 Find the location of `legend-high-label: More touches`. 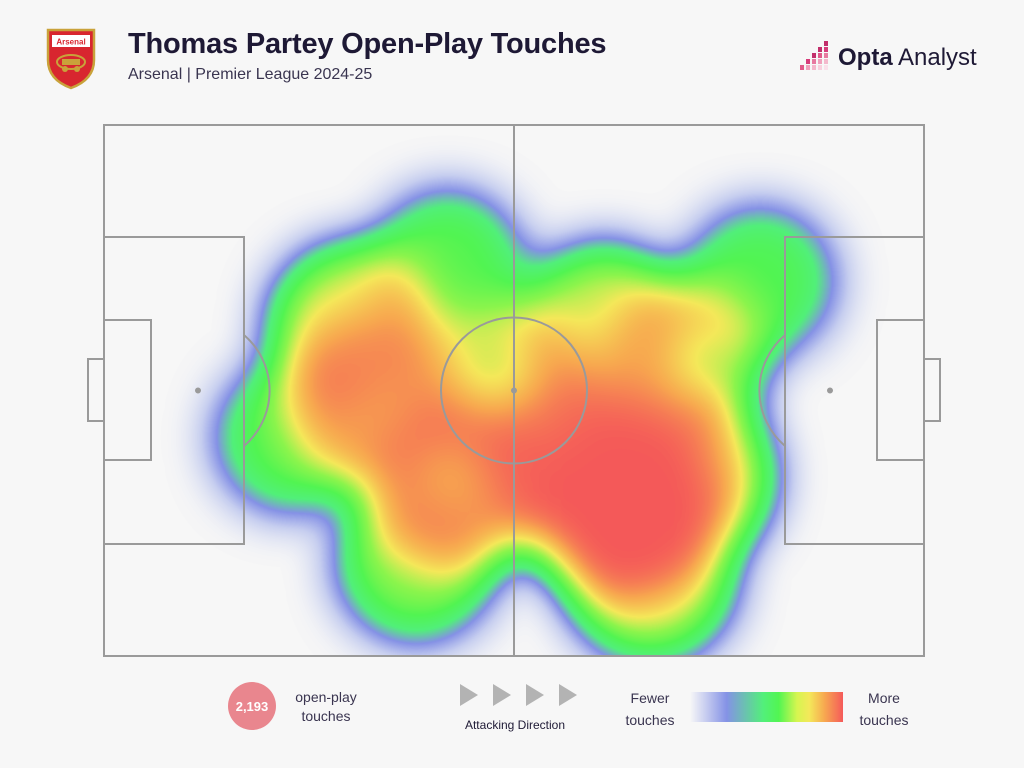

legend-high-label: More touches is located at coordinates (884, 709).